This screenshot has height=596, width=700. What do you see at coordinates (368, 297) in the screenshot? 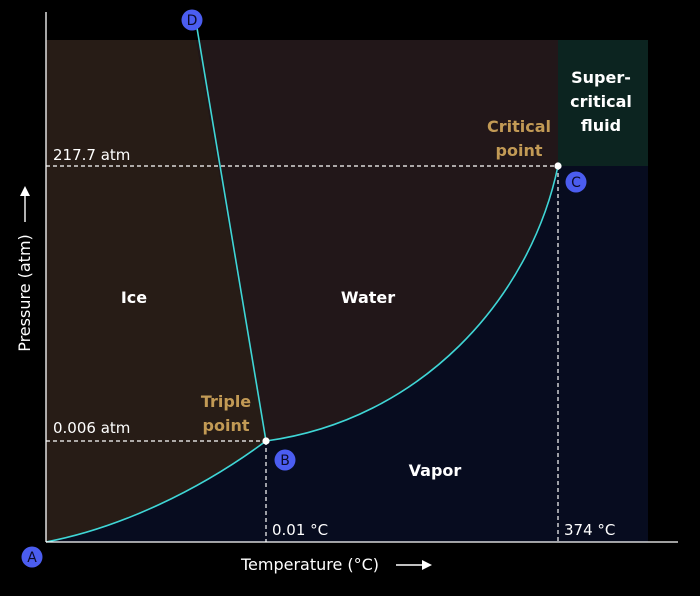
I see `region-water-label: Water` at bounding box center [368, 297].